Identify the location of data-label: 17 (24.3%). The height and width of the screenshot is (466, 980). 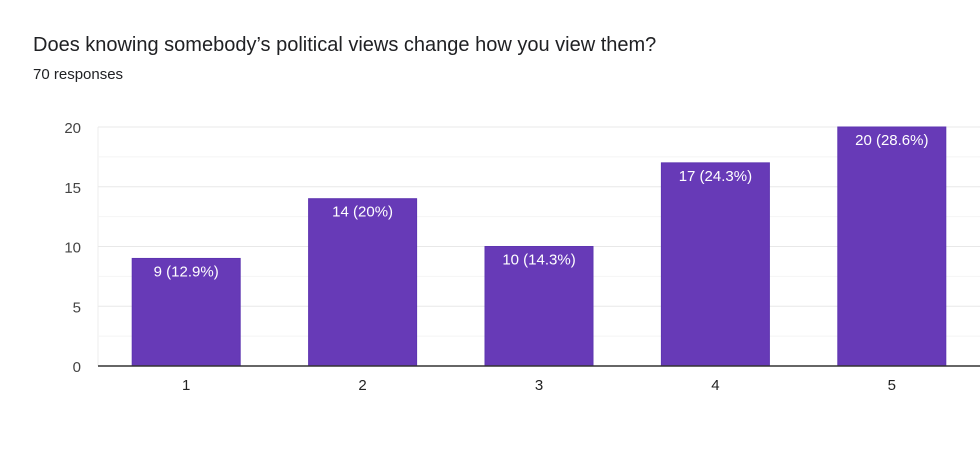
(715, 176).